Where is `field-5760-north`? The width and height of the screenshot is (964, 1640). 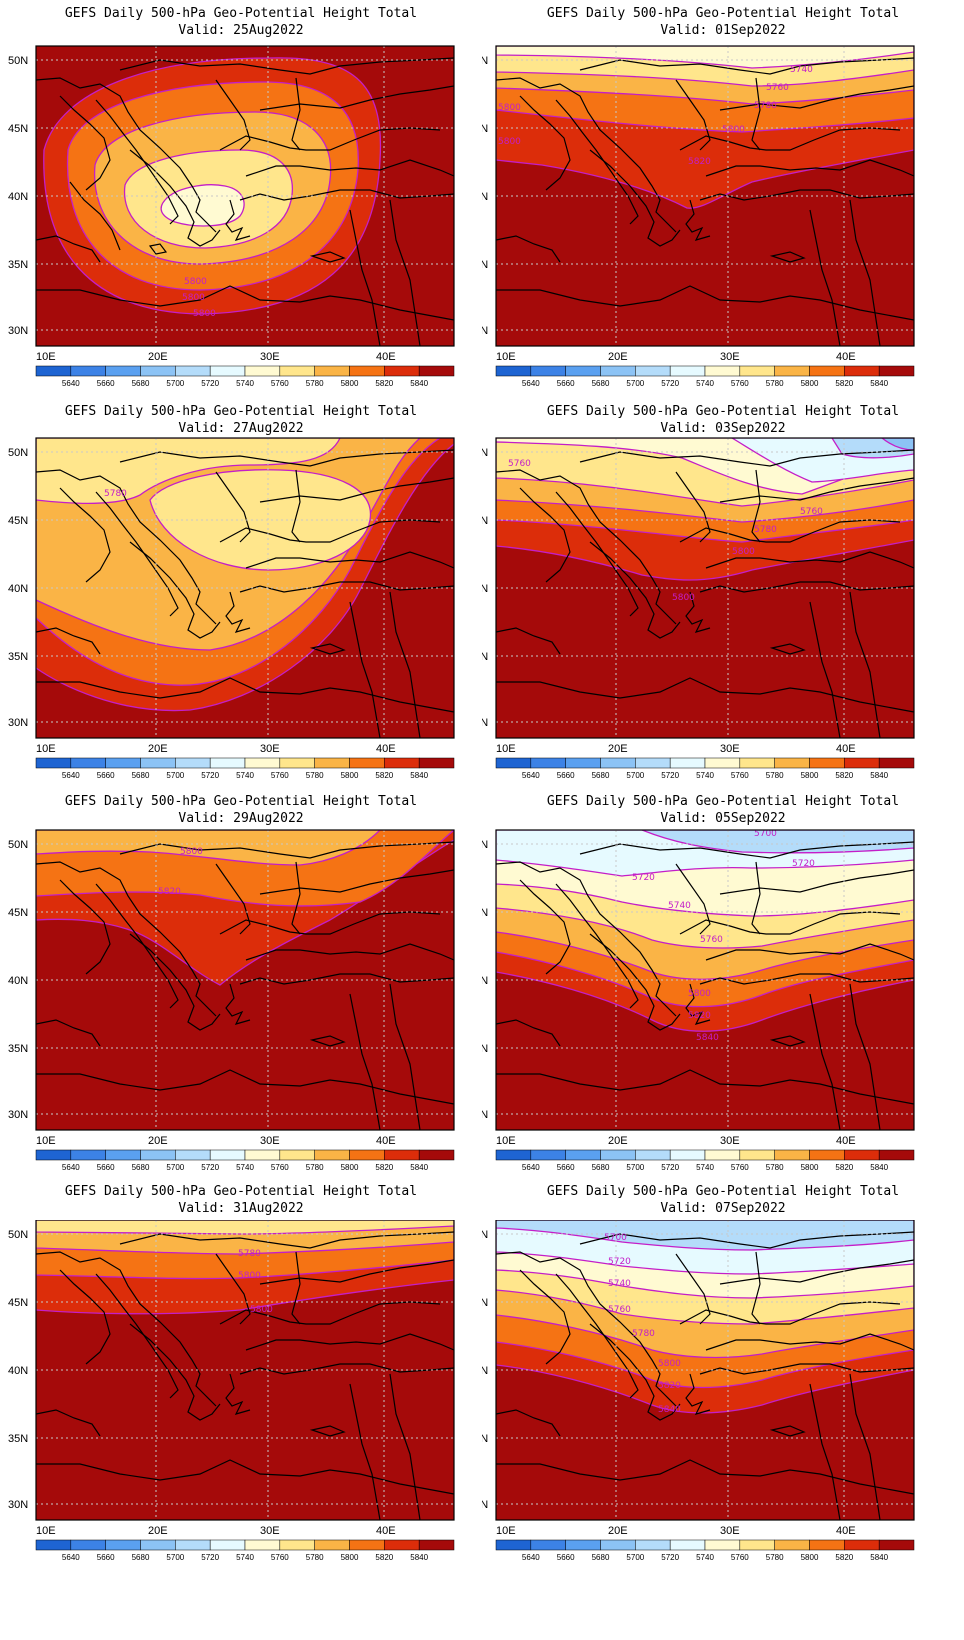
field-5760-north is located at coordinates (188, 471).